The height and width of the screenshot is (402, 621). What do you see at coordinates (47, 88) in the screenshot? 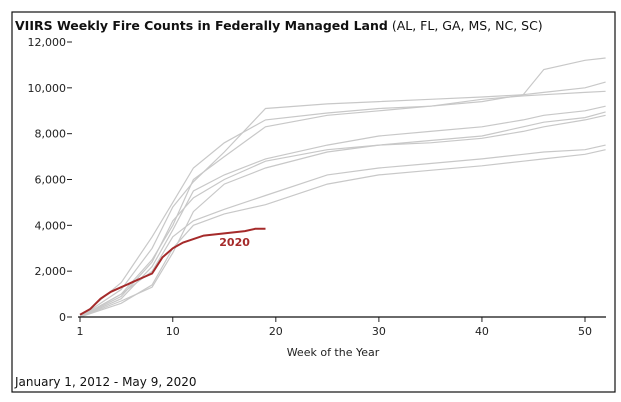
I see `y-tick-label: 10,000` at bounding box center [47, 88].